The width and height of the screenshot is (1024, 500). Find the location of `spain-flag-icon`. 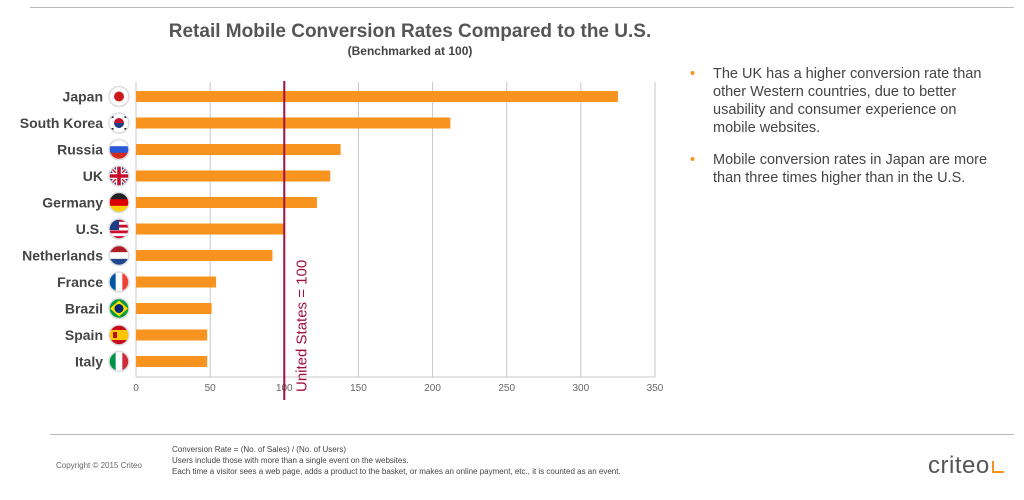

spain-flag-icon is located at coordinates (119, 335).